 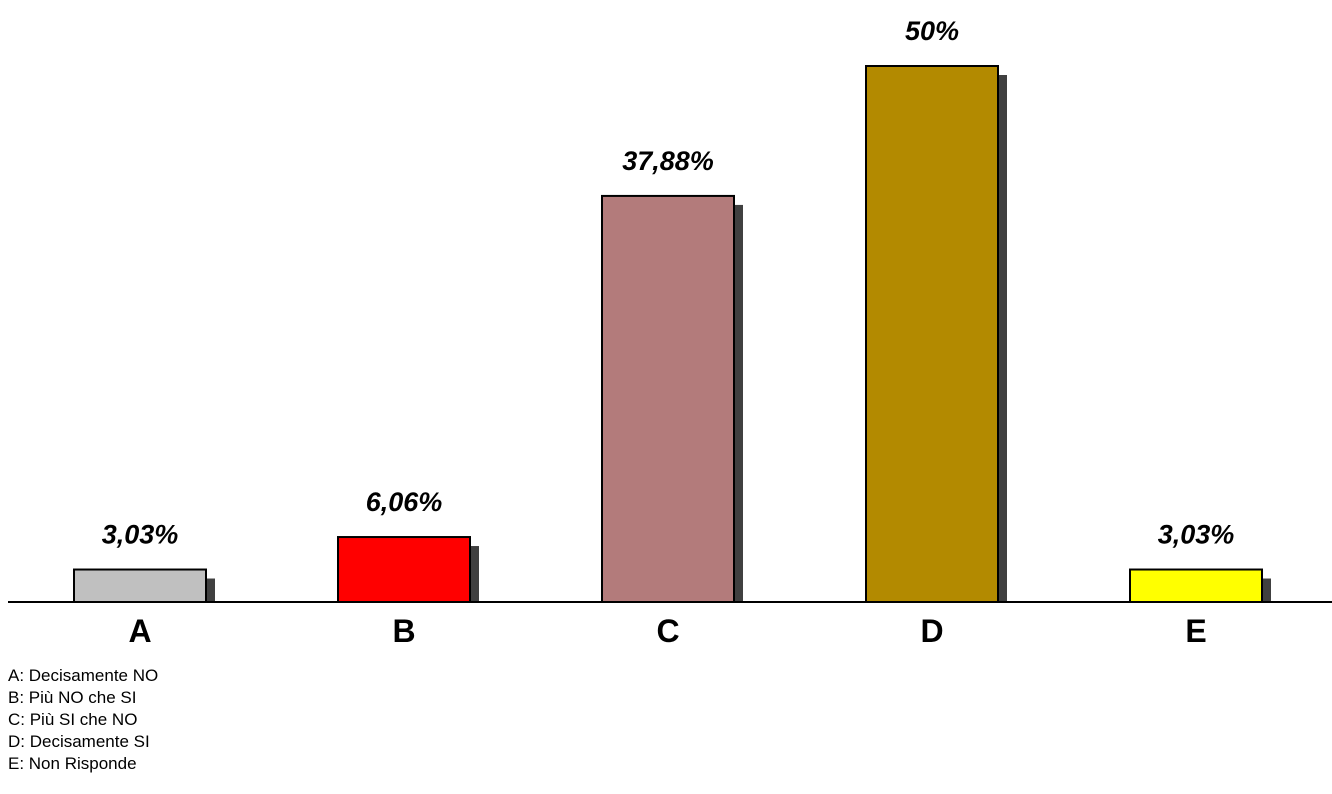 I want to click on value-label-a: 3,03%, so click(x=140, y=535).